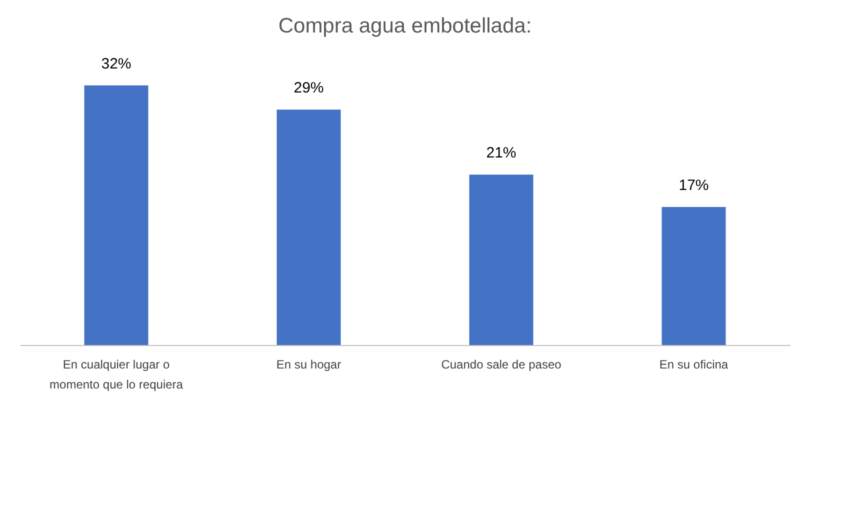 The height and width of the screenshot is (527, 866). Describe the element at coordinates (693, 185) in the screenshot. I see `data-label: 17%` at that location.